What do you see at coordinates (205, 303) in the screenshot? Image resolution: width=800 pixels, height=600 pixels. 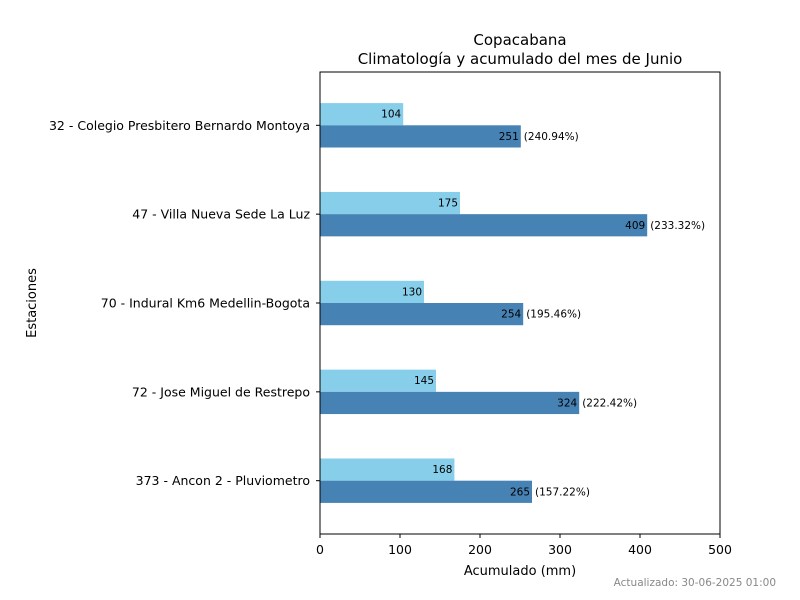 I see `y-tick-label: 70 - Indural Km6 Medellin-Bogota` at bounding box center [205, 303].